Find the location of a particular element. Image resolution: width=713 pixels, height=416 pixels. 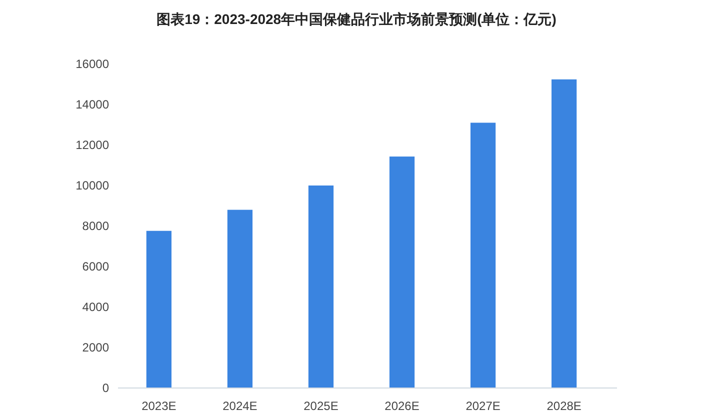

x-tick-label: 2025E is located at coordinates (321, 406).